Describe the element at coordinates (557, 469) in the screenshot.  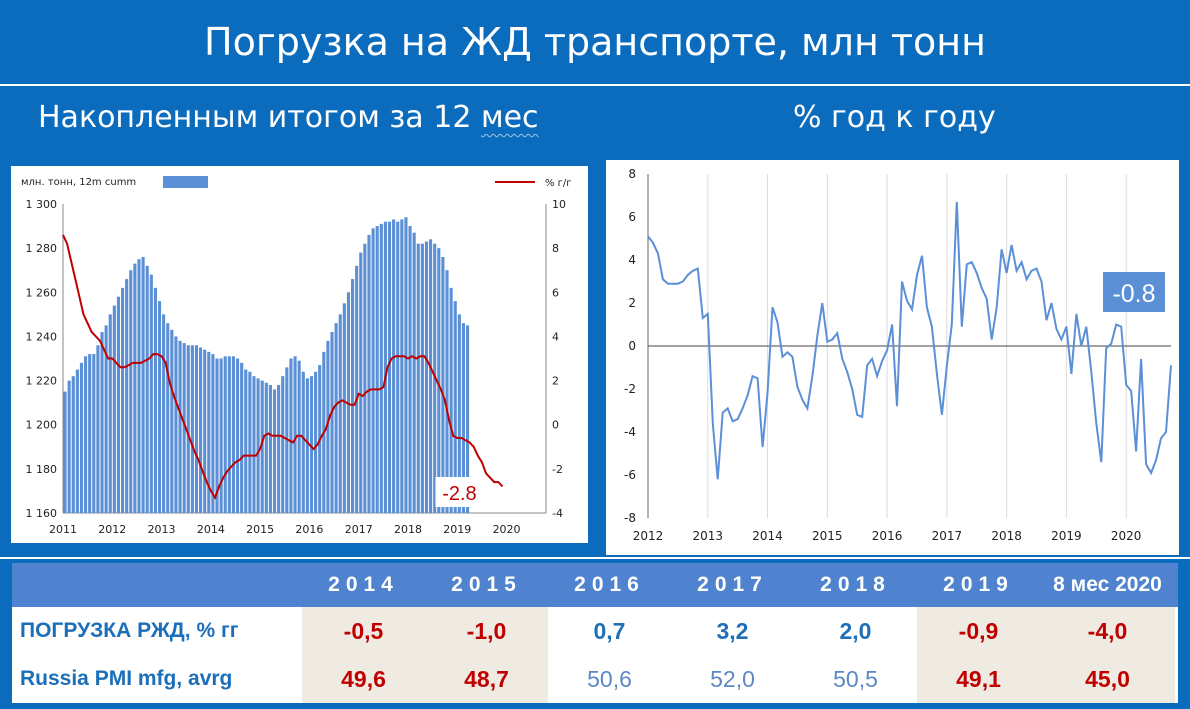
I see `right-axis-tick-label: -2` at that location.